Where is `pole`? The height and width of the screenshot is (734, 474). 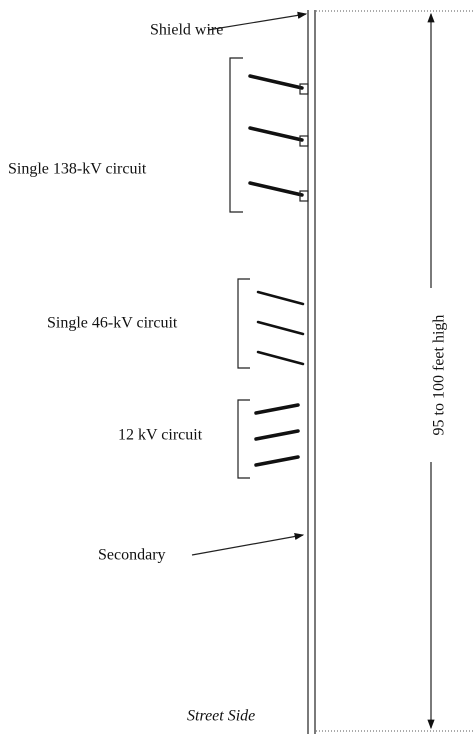
pole is located at coordinates (311, 372).